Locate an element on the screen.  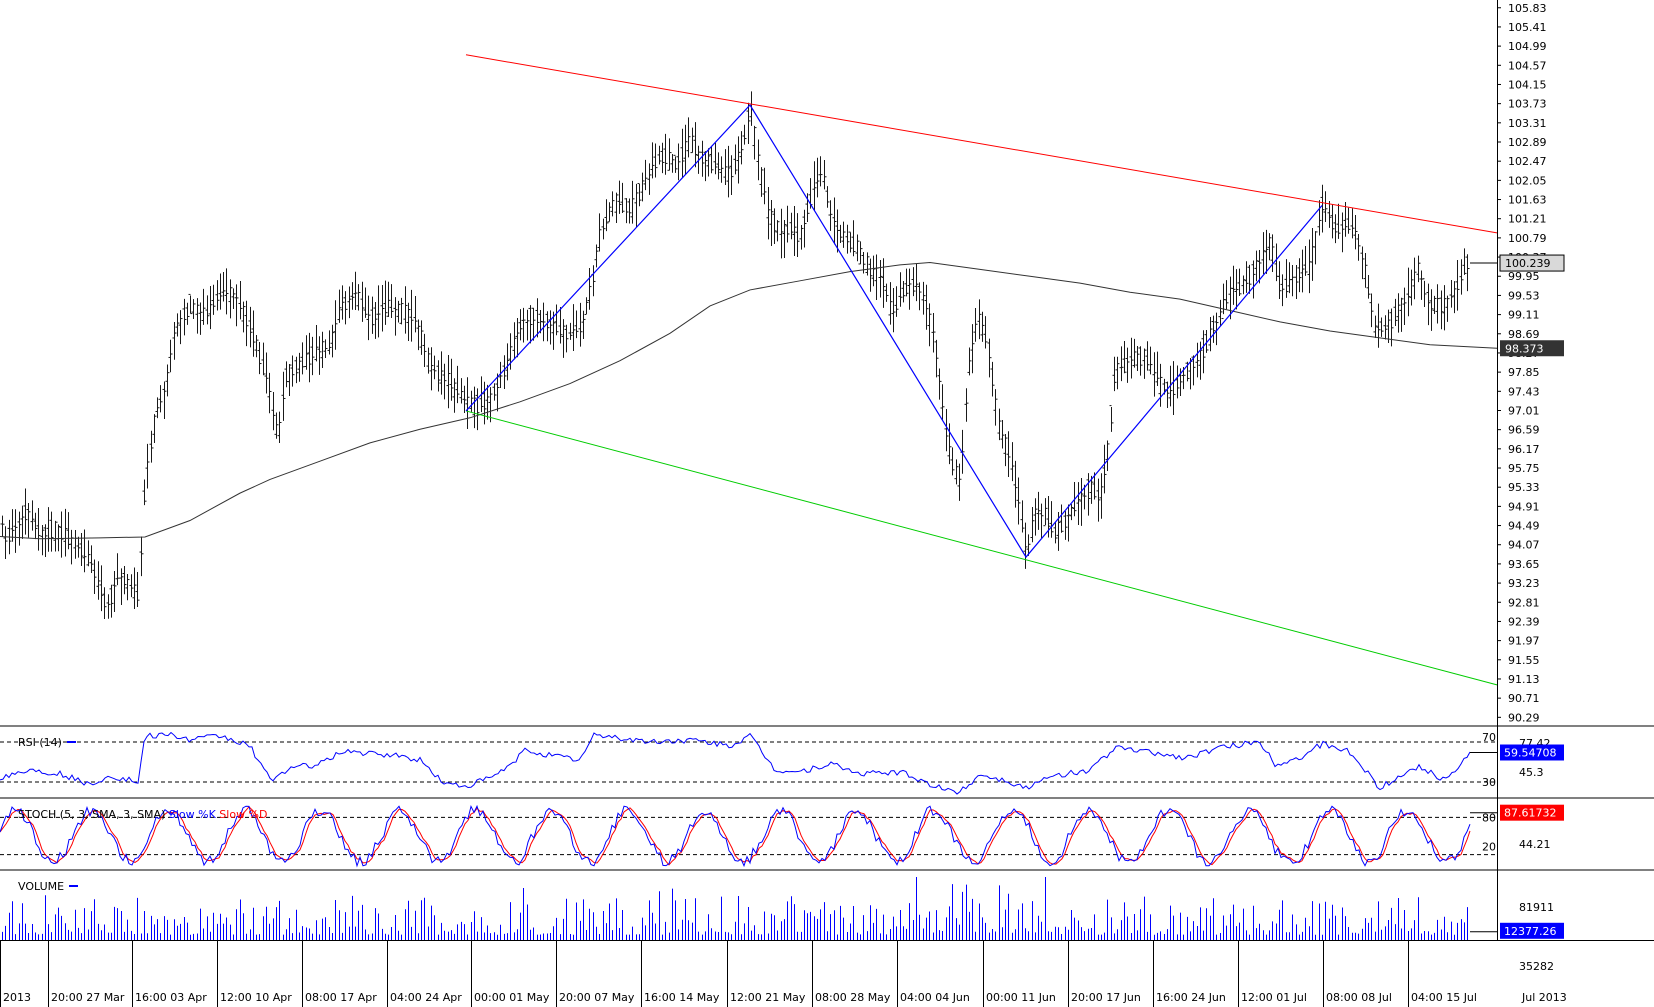
time-label: 20:00 17 Jun is located at coordinates (1106, 997).